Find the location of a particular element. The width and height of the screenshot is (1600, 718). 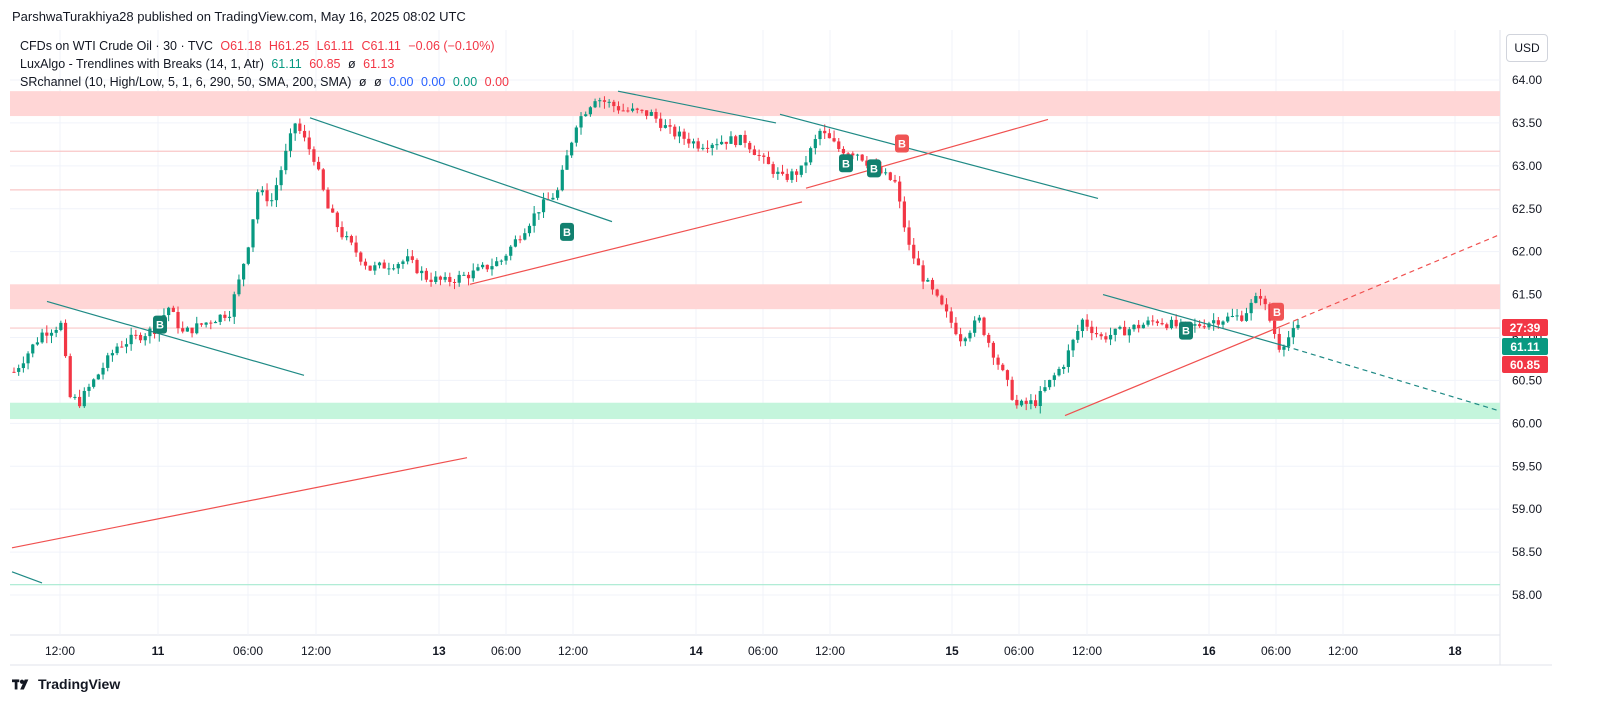

price-tick-label: 62.50 is located at coordinates (1527, 209).